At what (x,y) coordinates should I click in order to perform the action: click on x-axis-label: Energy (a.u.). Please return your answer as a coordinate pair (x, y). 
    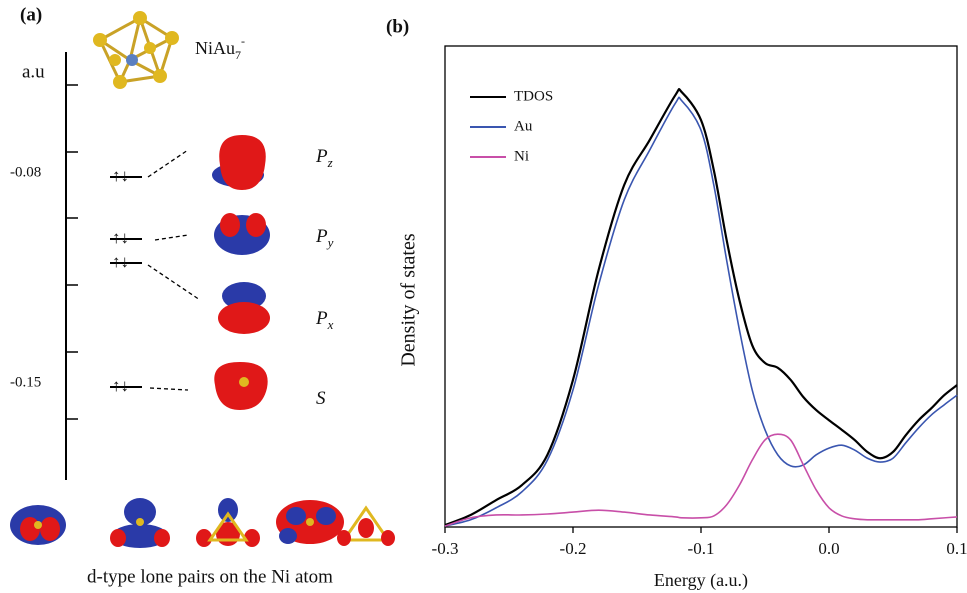
    Looking at the image, I should click on (701, 580).